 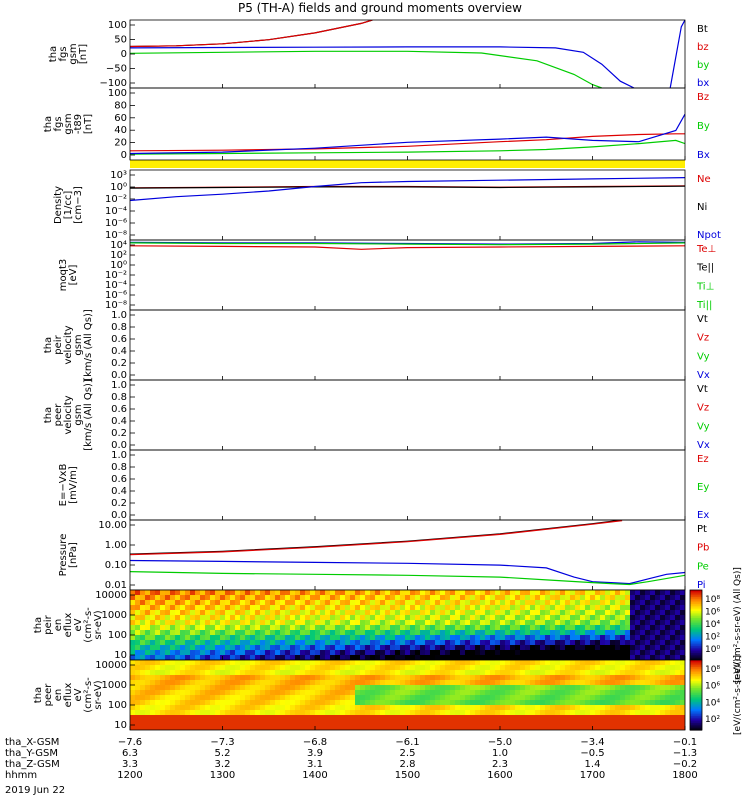 I want to click on x-axis-value: 2.8, so click(x=408, y=764).